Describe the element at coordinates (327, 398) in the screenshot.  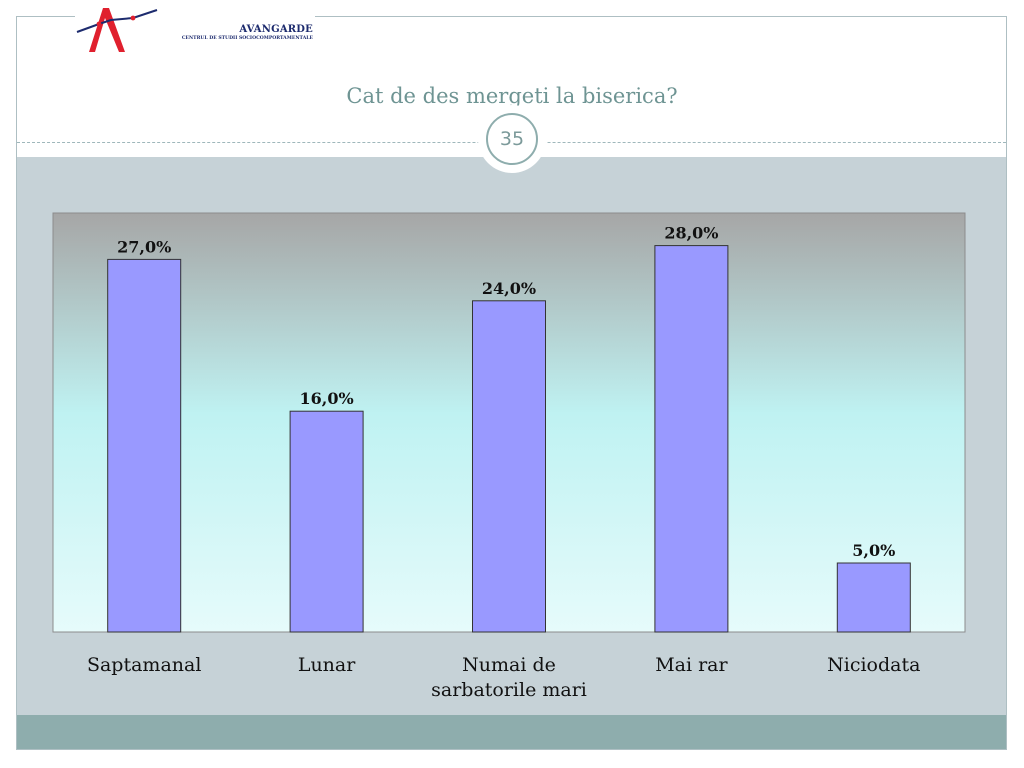
I see `data-label-1: 16,0%` at that location.